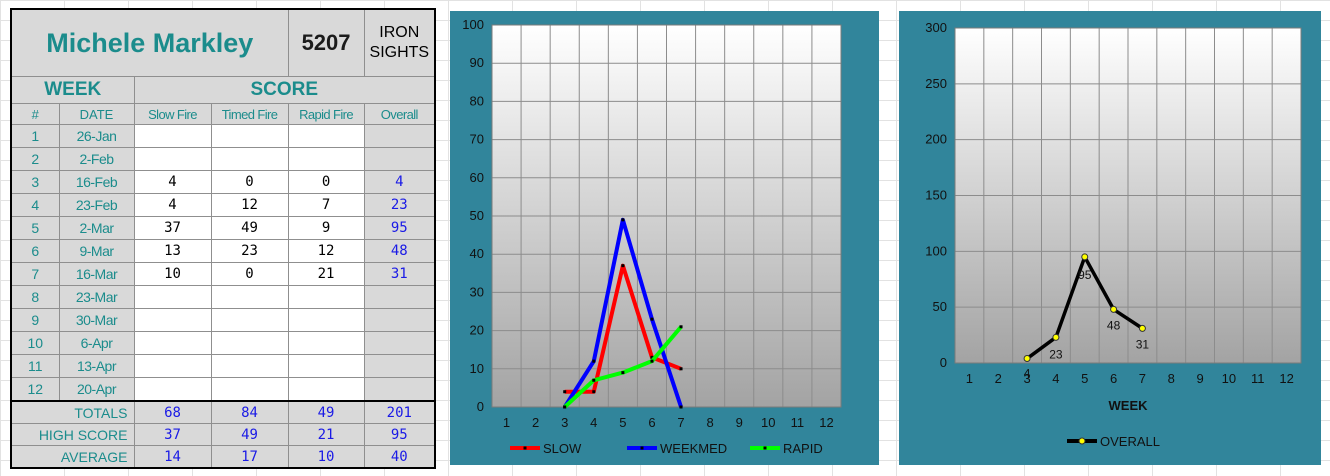  Describe the element at coordinates (1113, 378) in the screenshot. I see `x-tick-label: 6` at that location.